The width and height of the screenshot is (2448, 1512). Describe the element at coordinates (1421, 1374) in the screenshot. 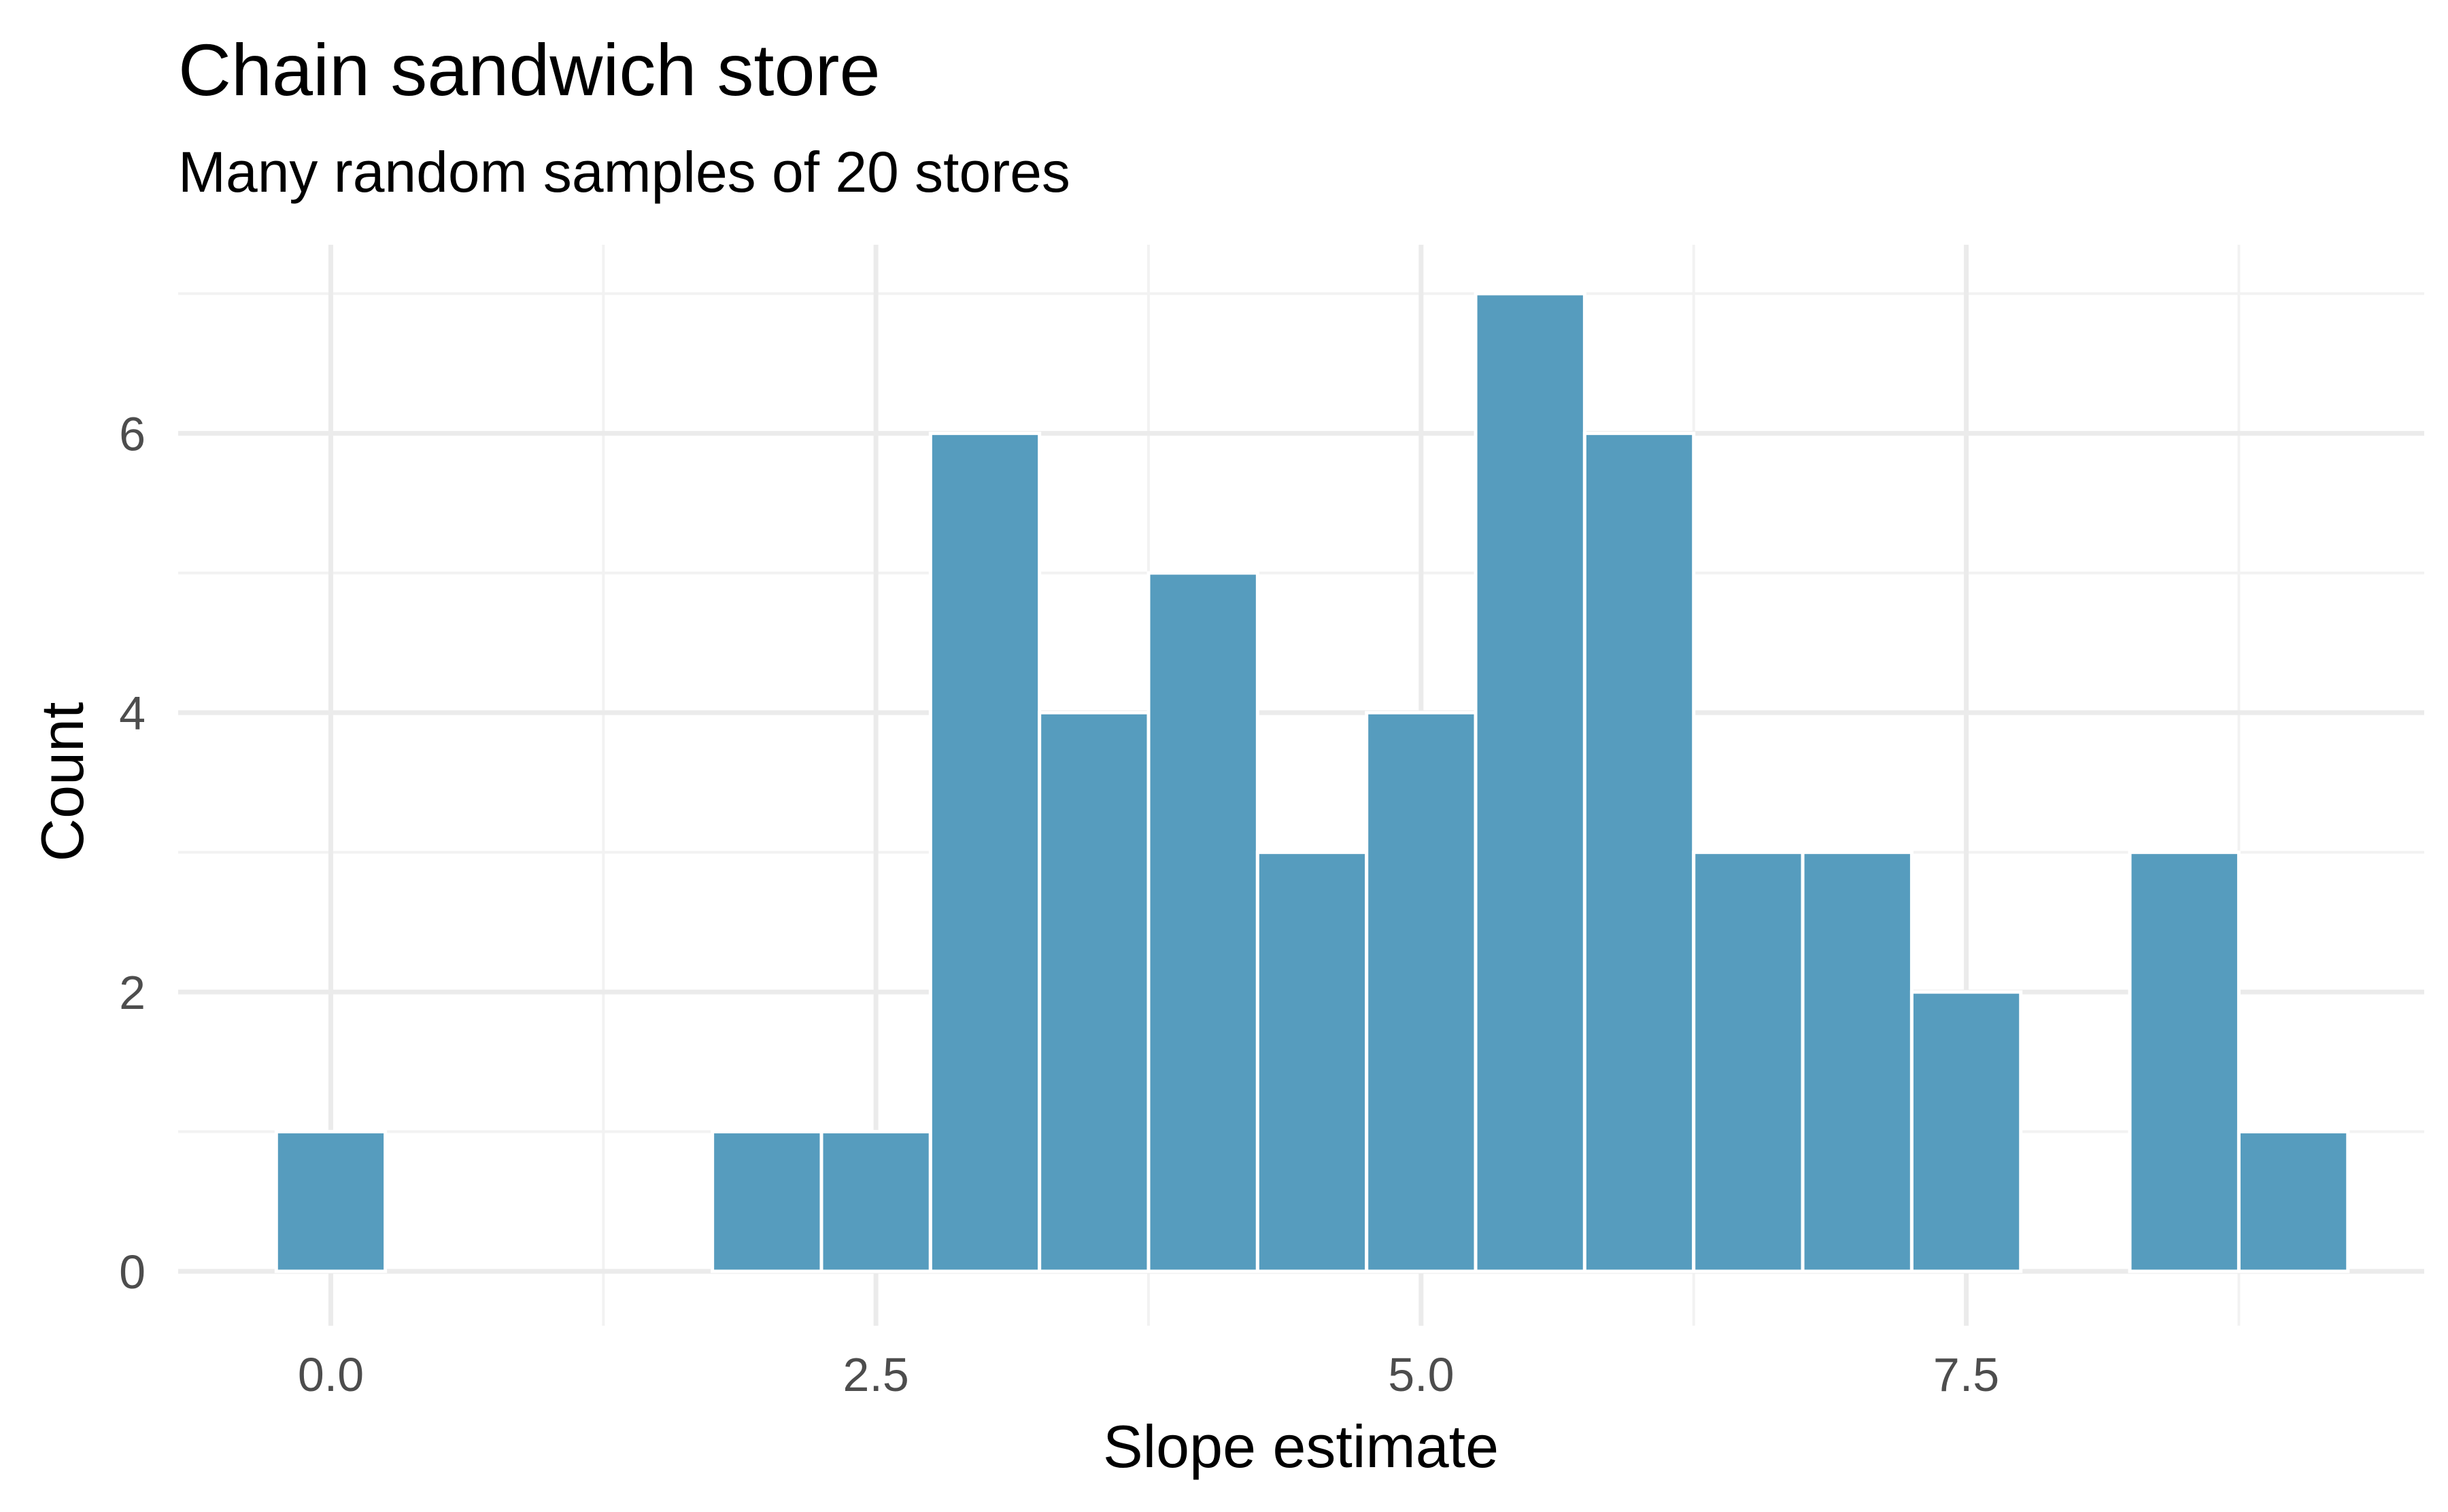

I see `x-tick-label: 5.0` at that location.